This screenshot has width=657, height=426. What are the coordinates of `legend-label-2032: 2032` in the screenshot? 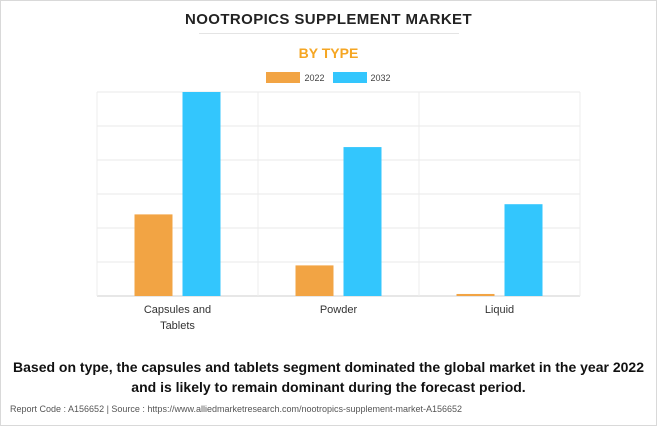 It's located at (380, 77).